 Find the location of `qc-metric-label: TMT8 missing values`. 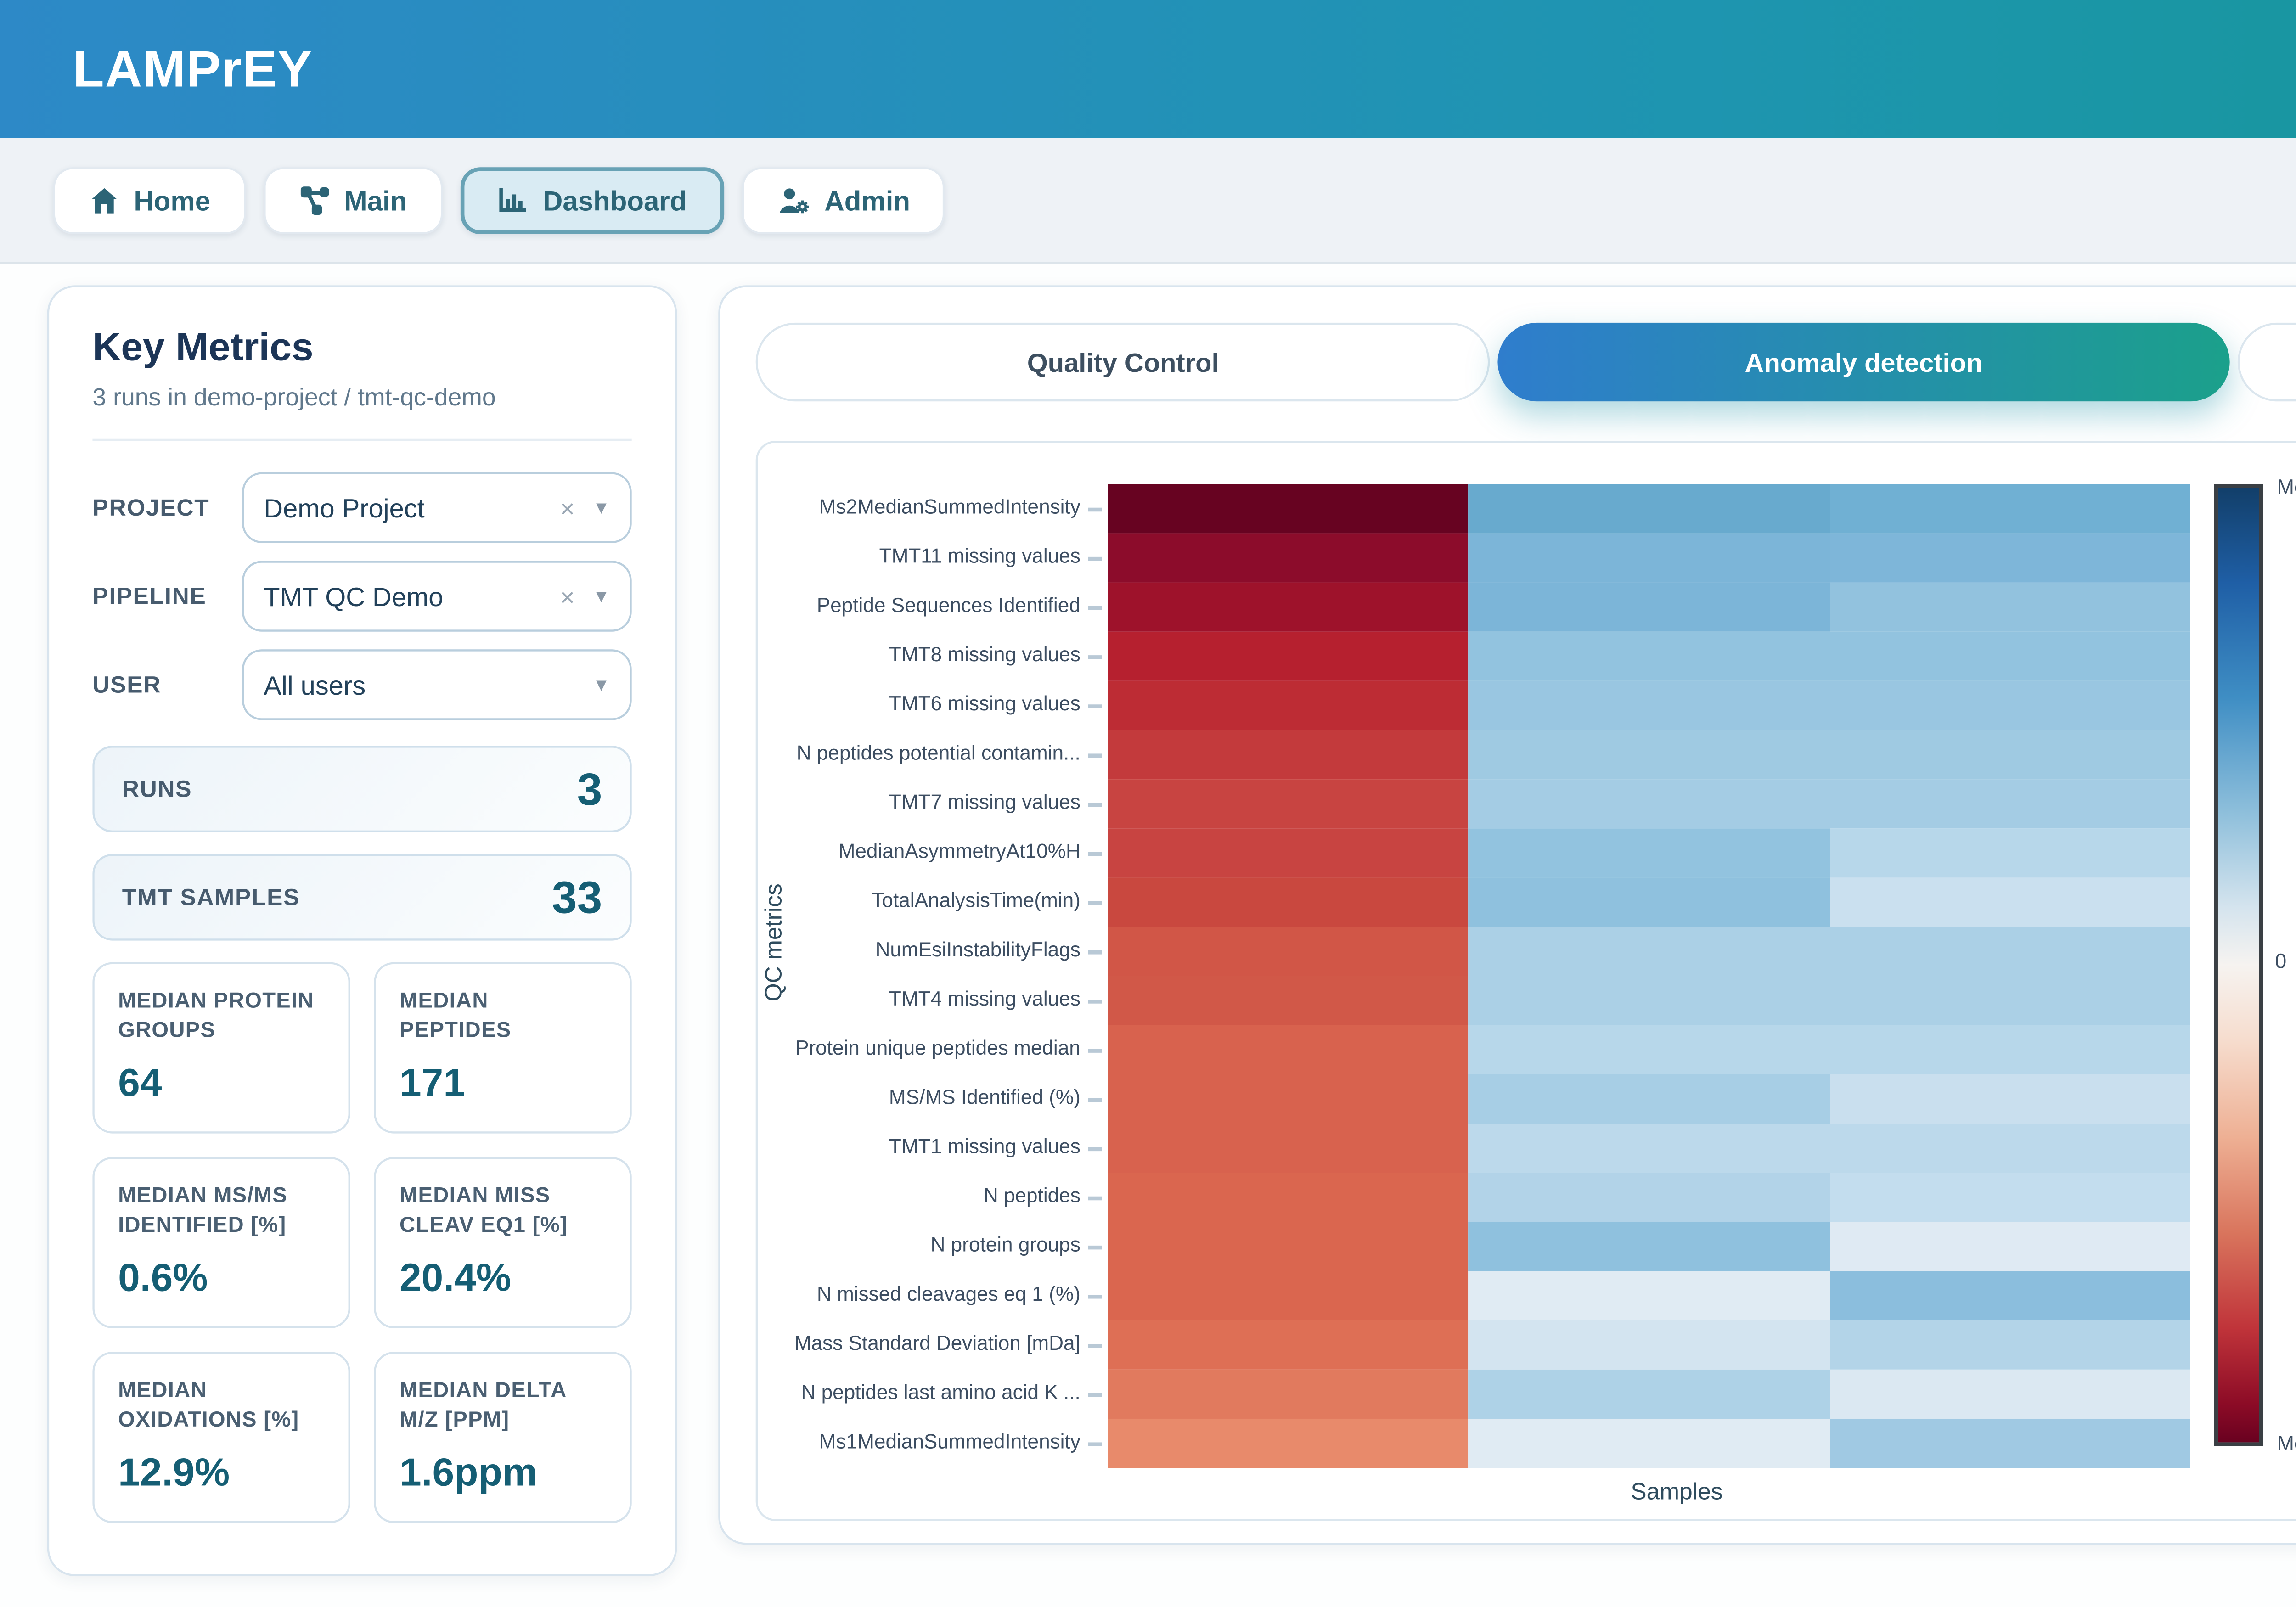

qc-metric-label: TMT8 missing values is located at coordinates (985, 656).